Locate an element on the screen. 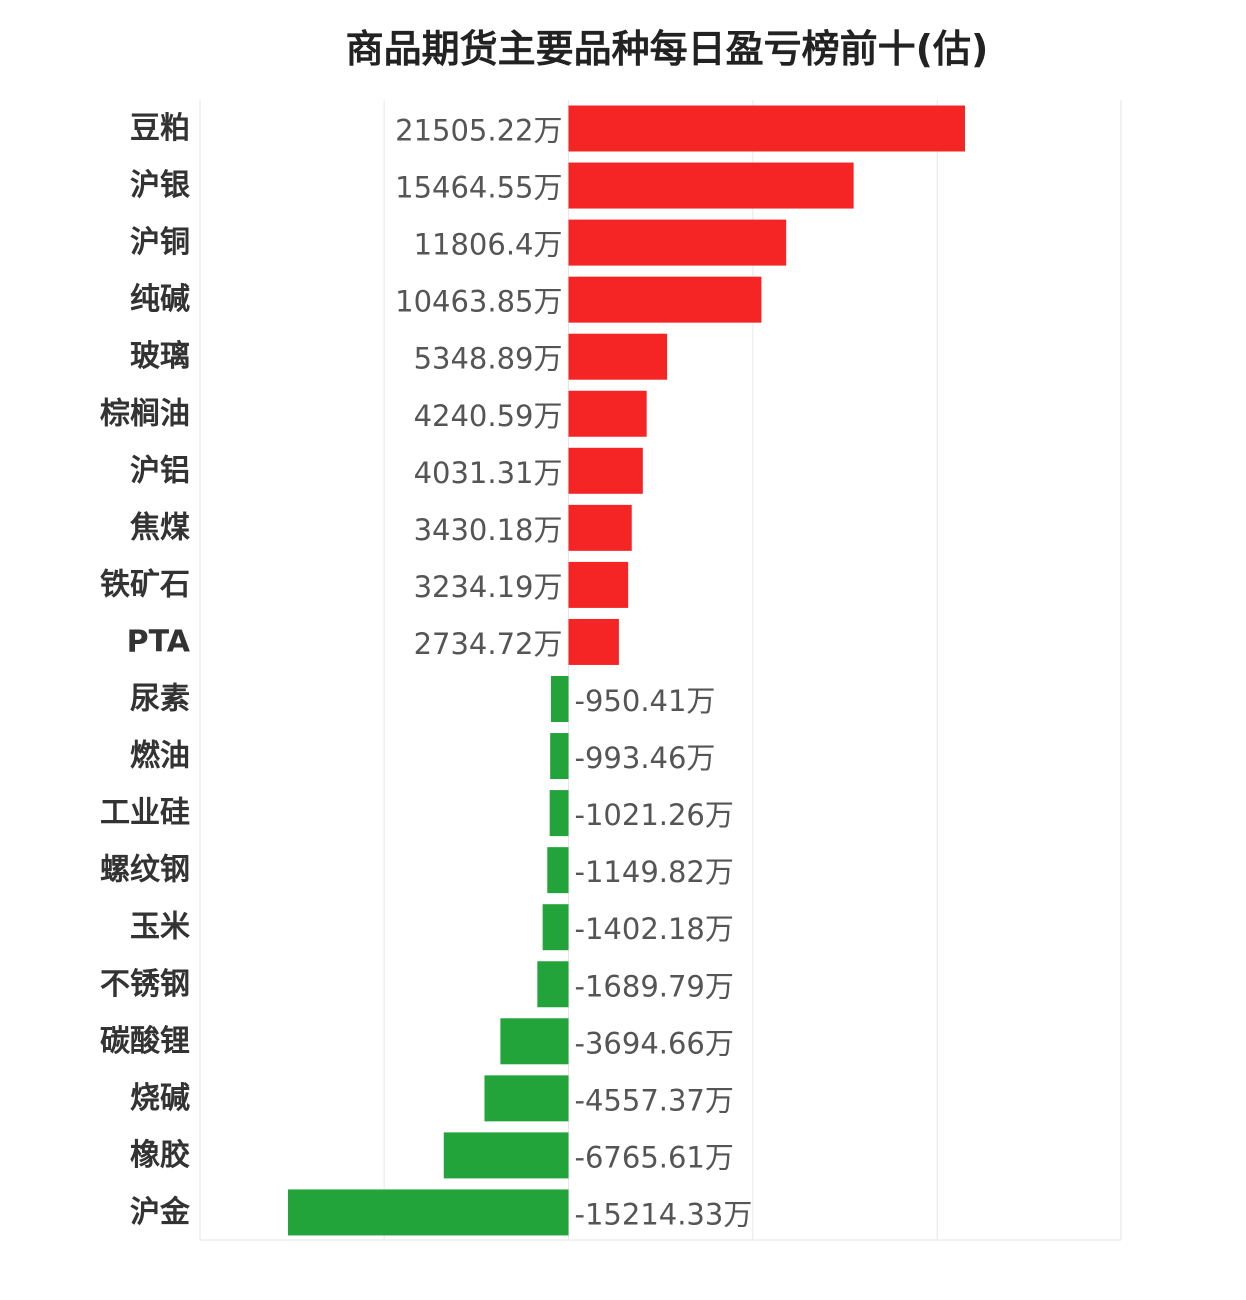  category-label: 尿素 is located at coordinates (160, 699).